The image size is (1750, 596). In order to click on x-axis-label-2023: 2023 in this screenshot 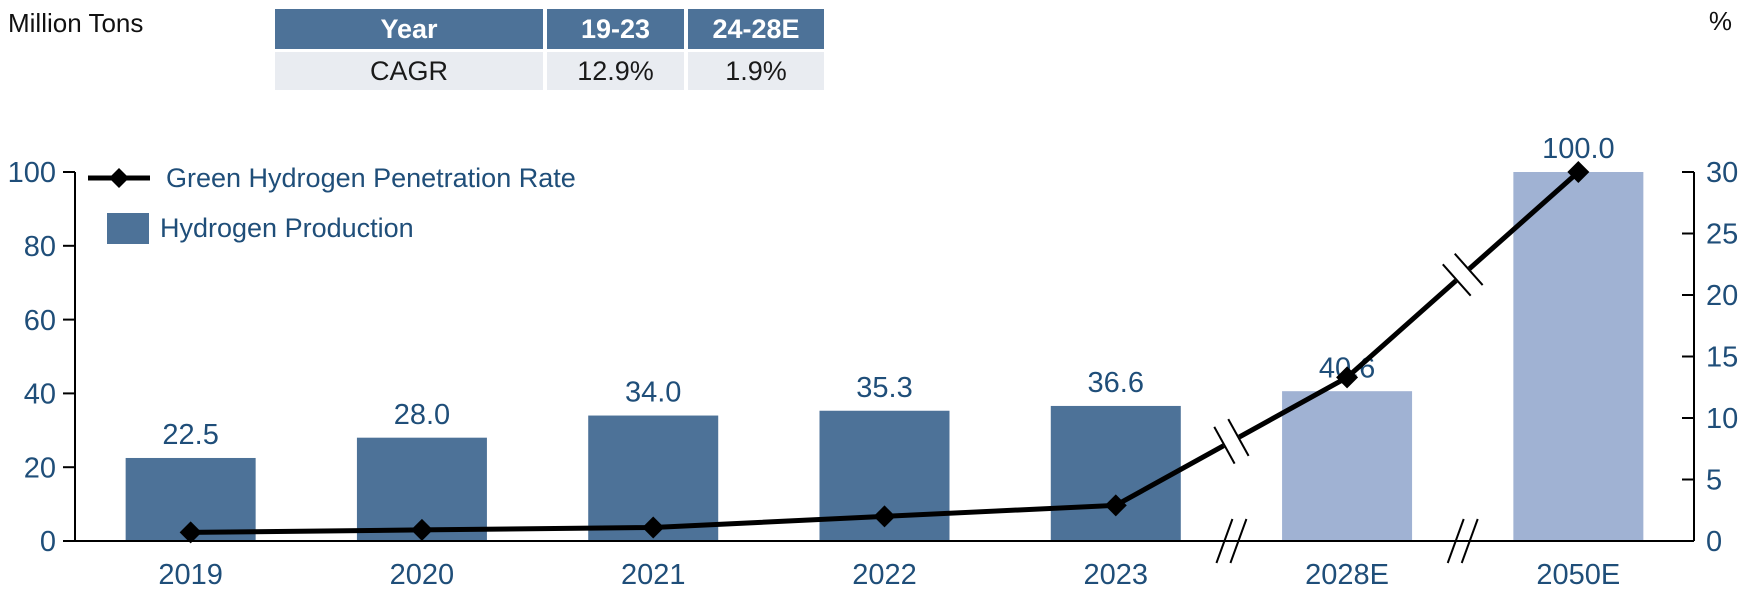, I will do `click(1116, 575)`.